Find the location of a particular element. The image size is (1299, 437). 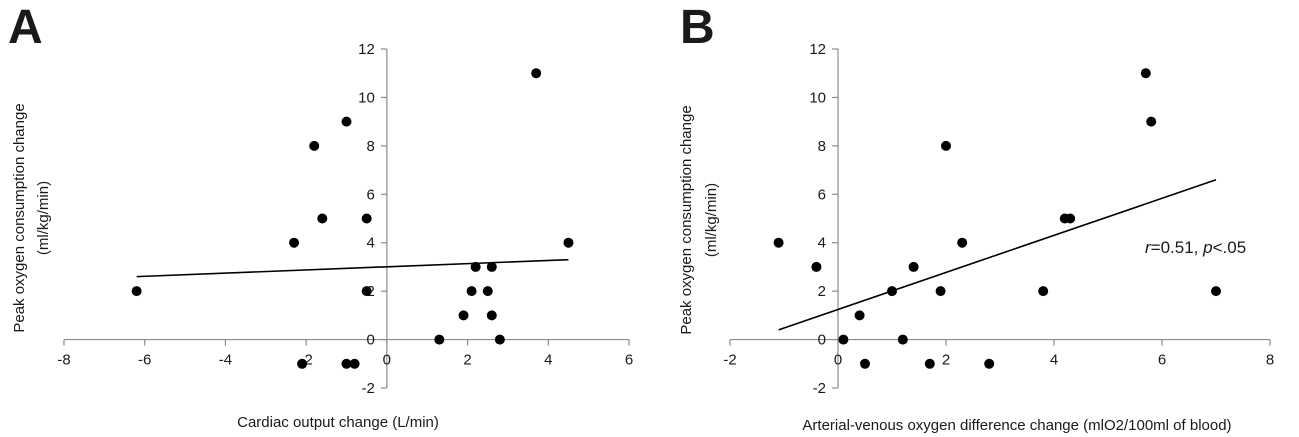

x-tick-label: 8 is located at coordinates (1270, 360).